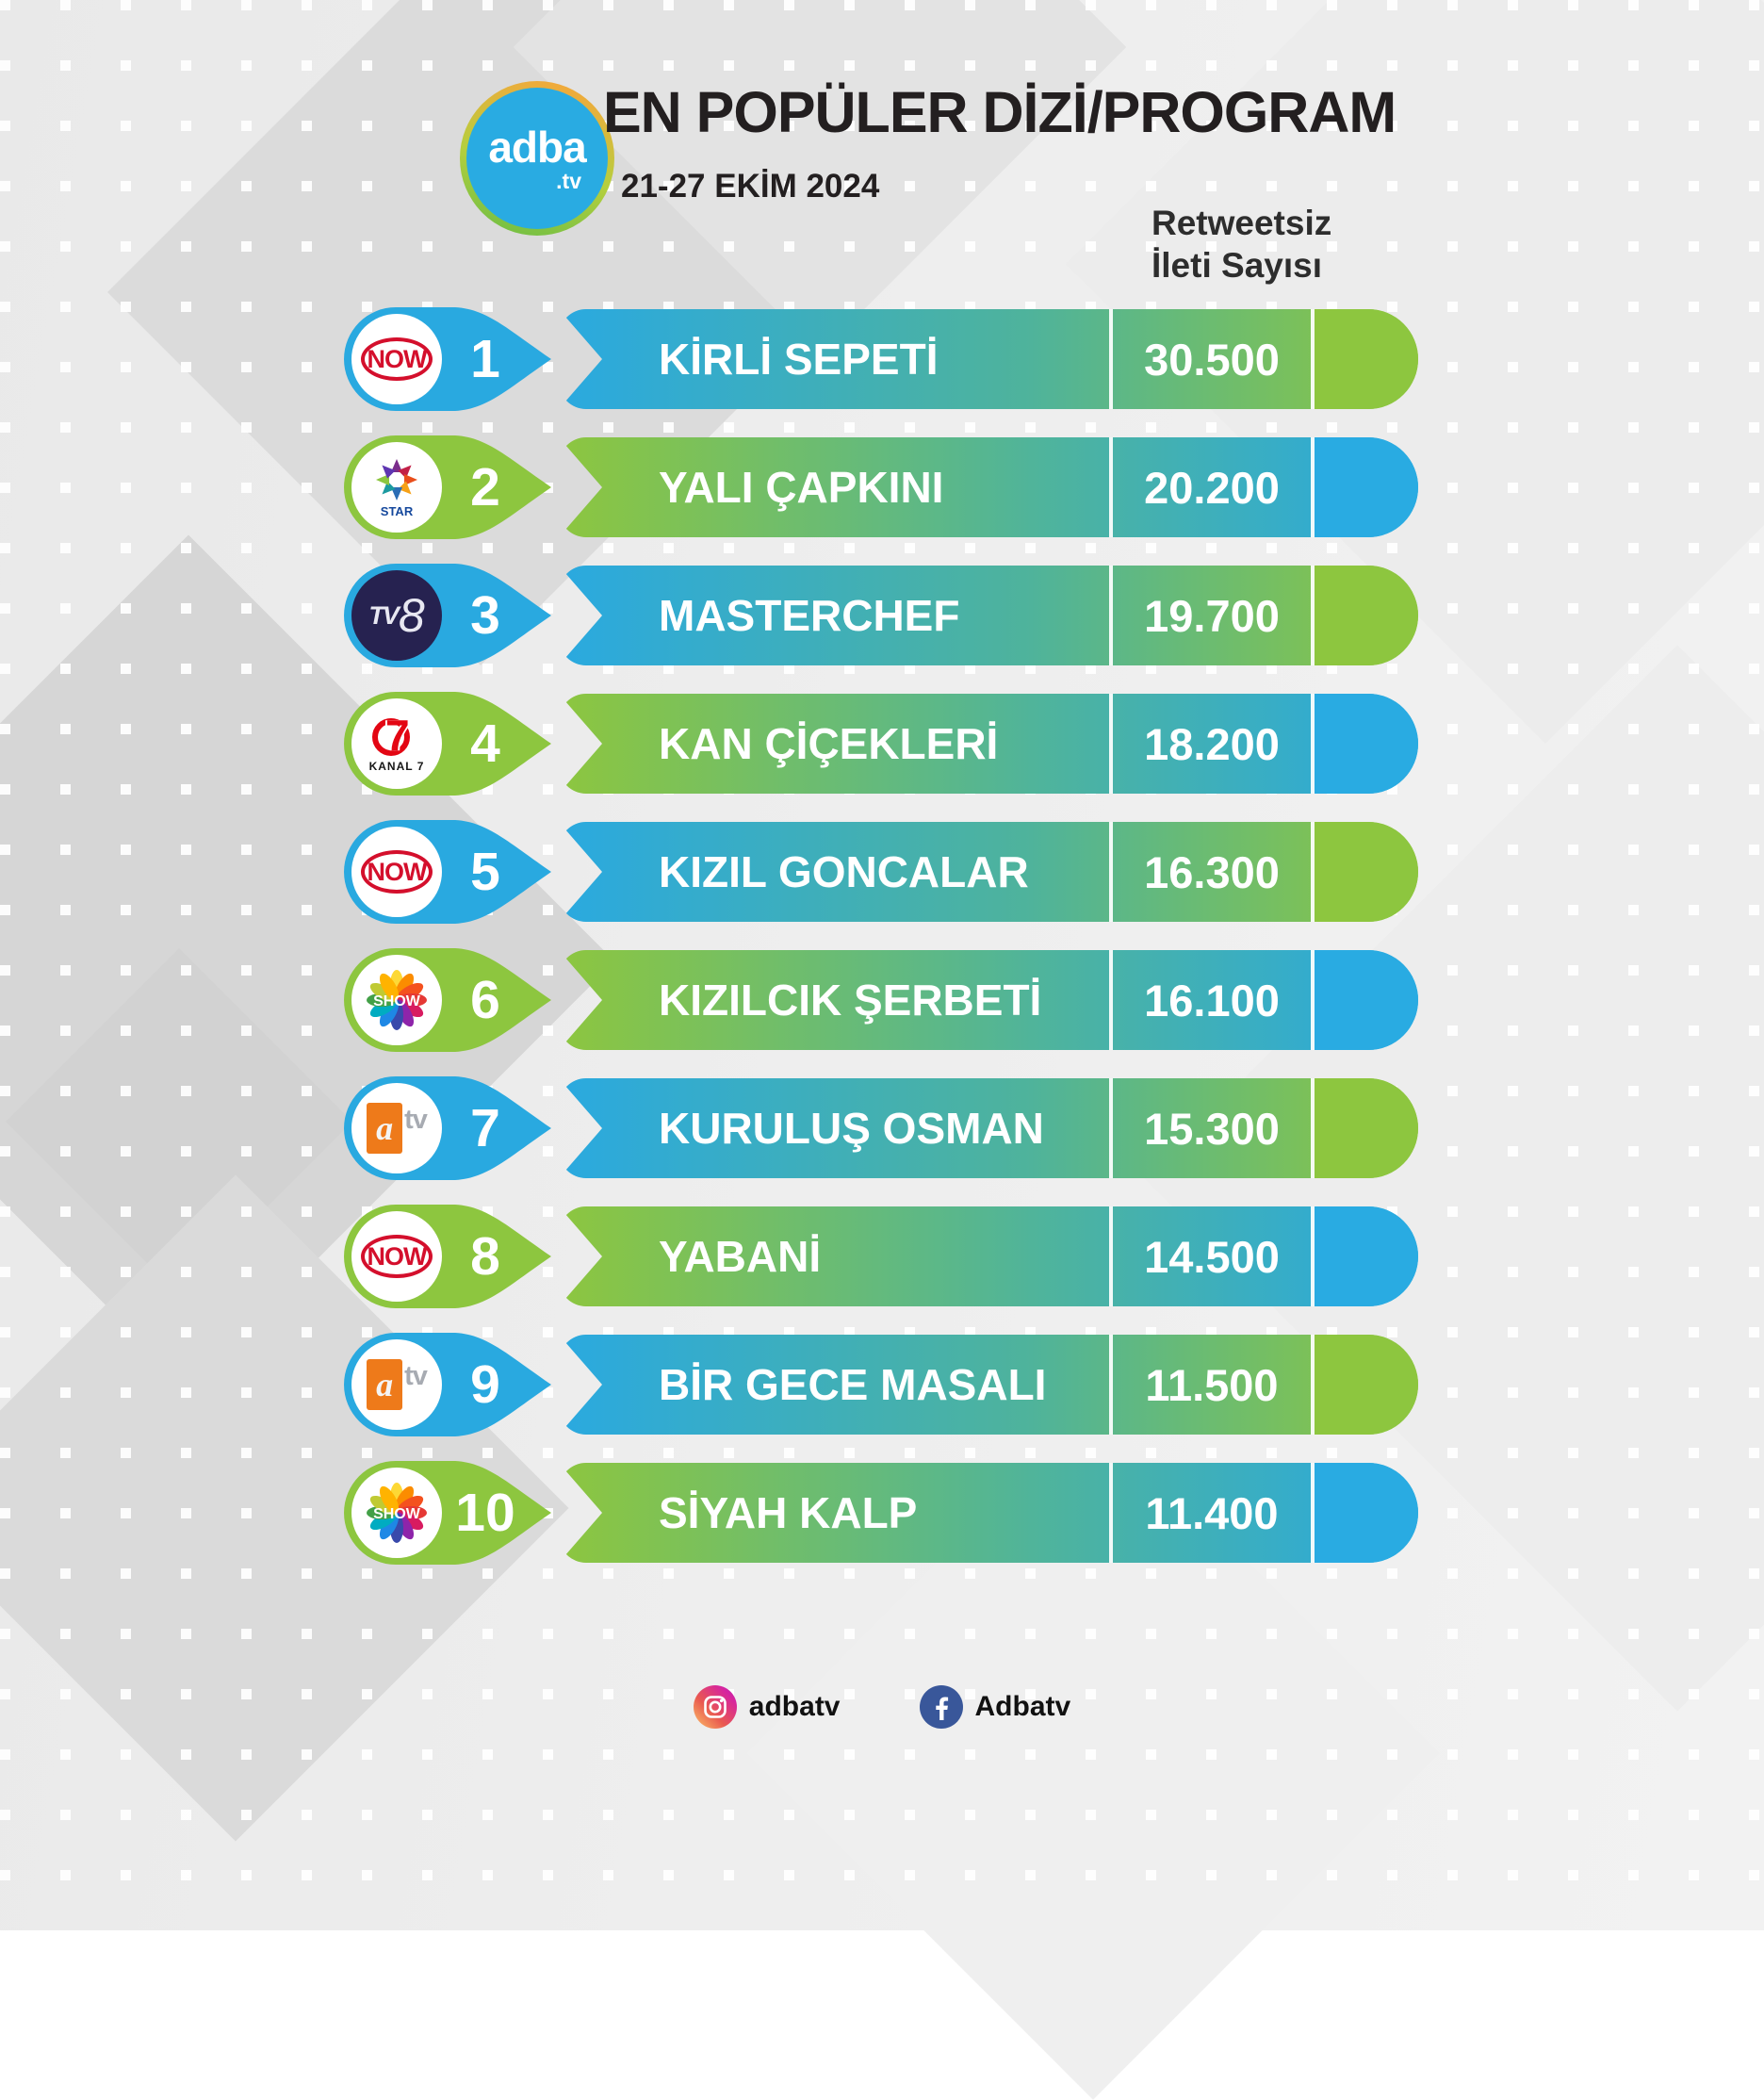  I want to click on rank-badge: TV 8 3, so click(447, 615).